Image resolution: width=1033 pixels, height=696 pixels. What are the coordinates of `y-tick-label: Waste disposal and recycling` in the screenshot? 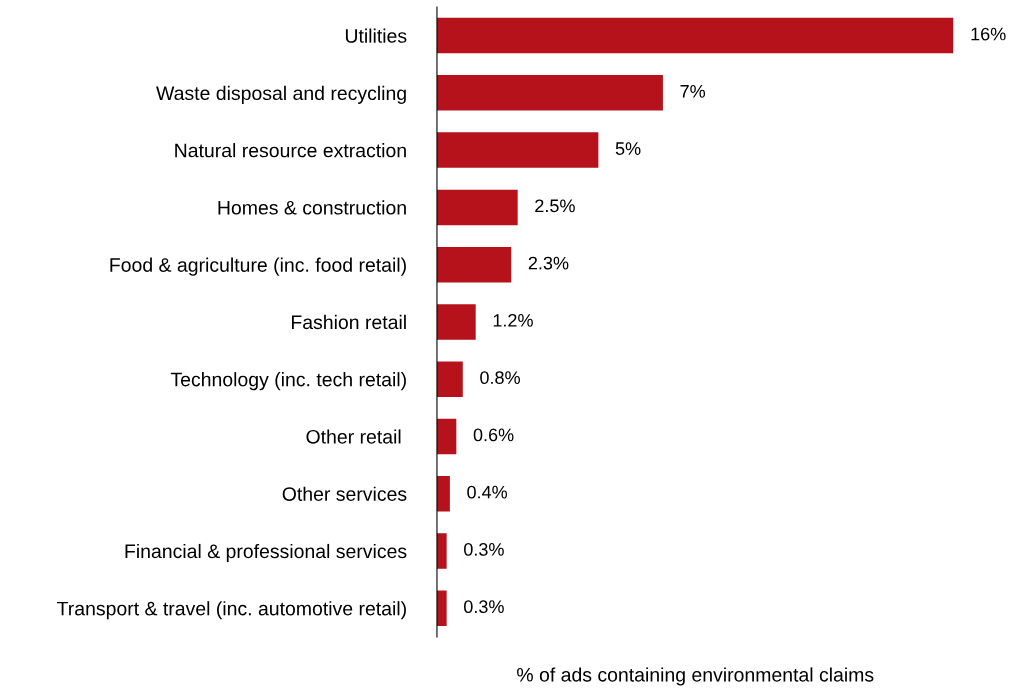 It's located at (281, 94).